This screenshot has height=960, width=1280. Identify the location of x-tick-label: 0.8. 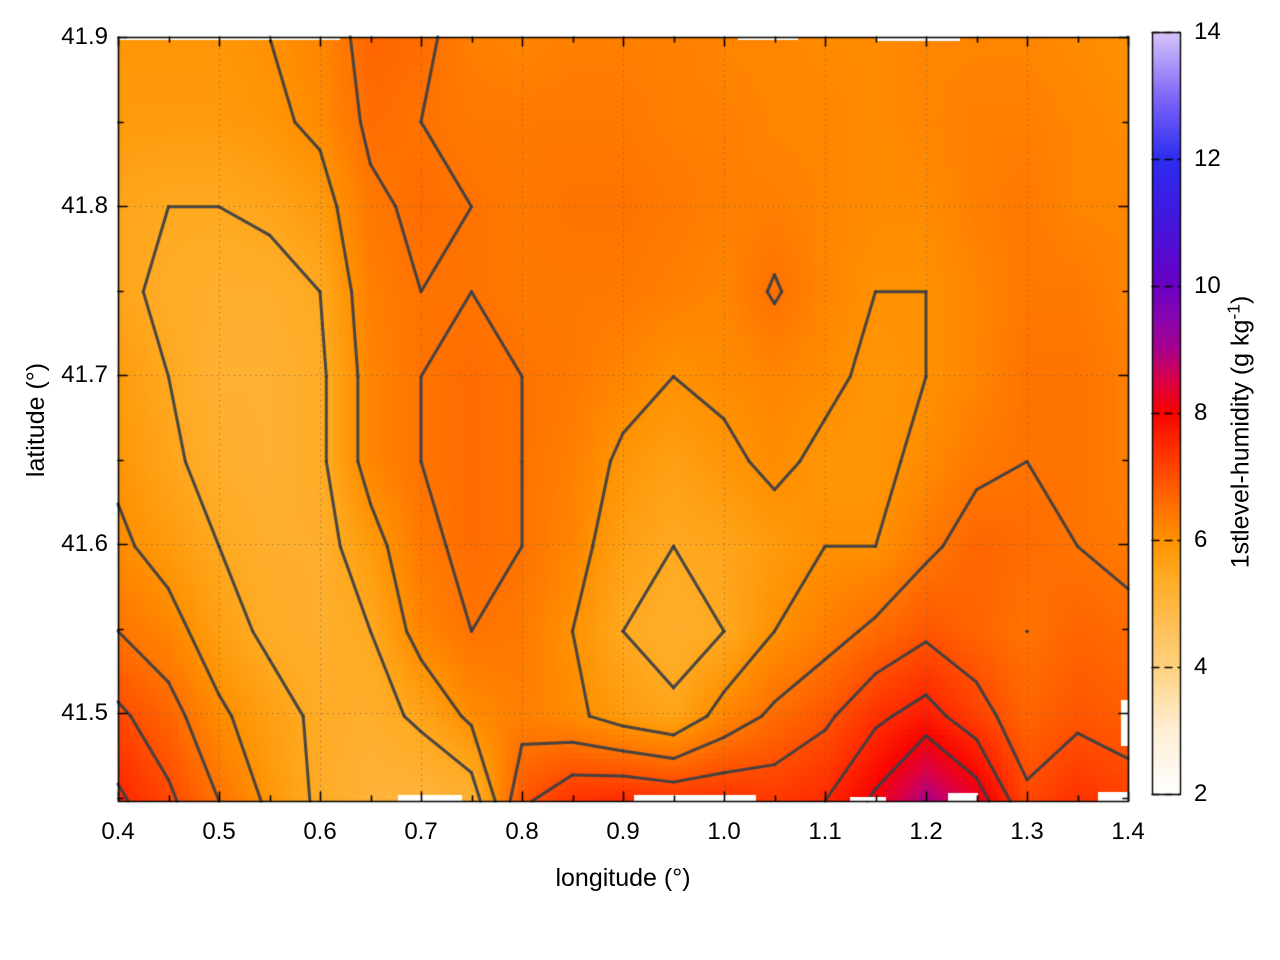
(522, 831).